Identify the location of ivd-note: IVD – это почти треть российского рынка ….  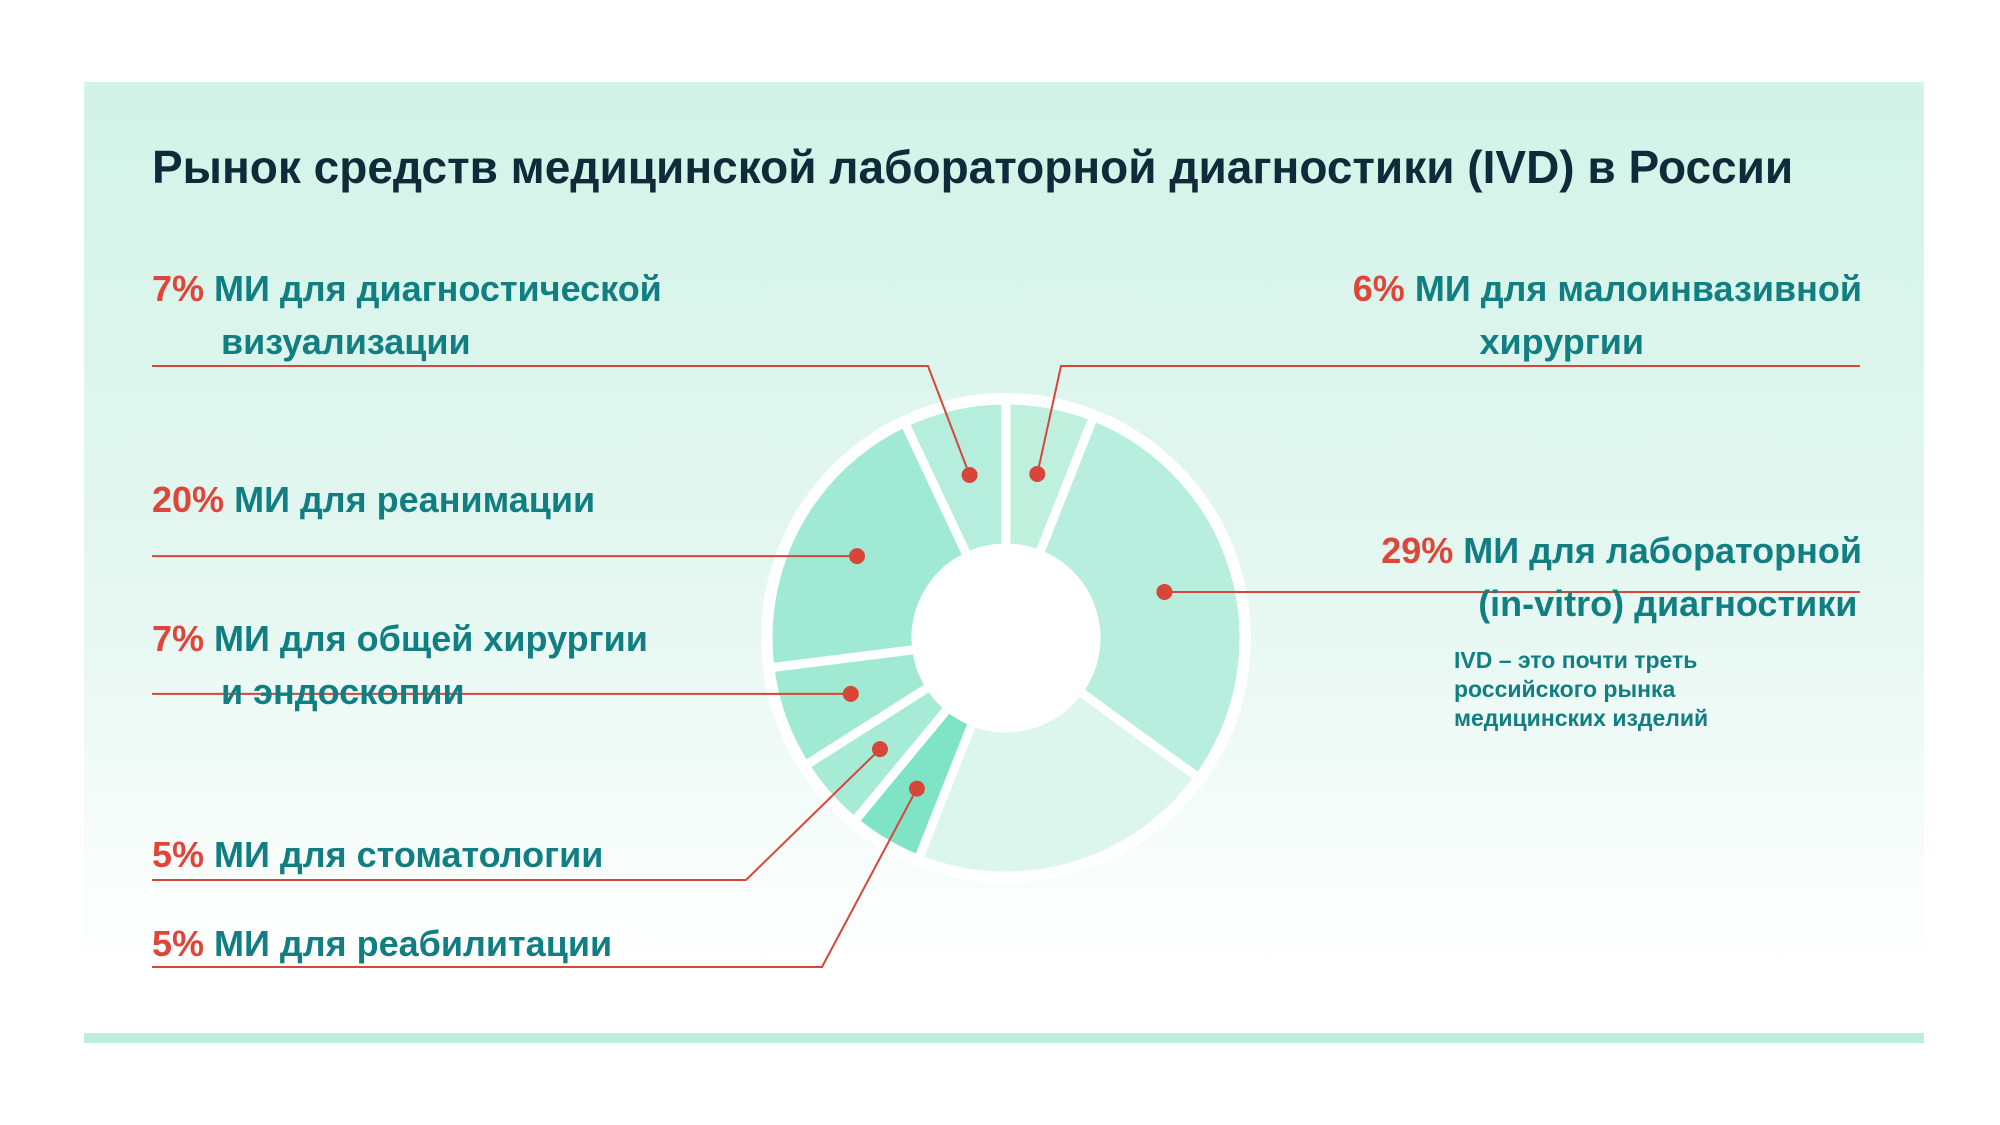
(1581, 689).